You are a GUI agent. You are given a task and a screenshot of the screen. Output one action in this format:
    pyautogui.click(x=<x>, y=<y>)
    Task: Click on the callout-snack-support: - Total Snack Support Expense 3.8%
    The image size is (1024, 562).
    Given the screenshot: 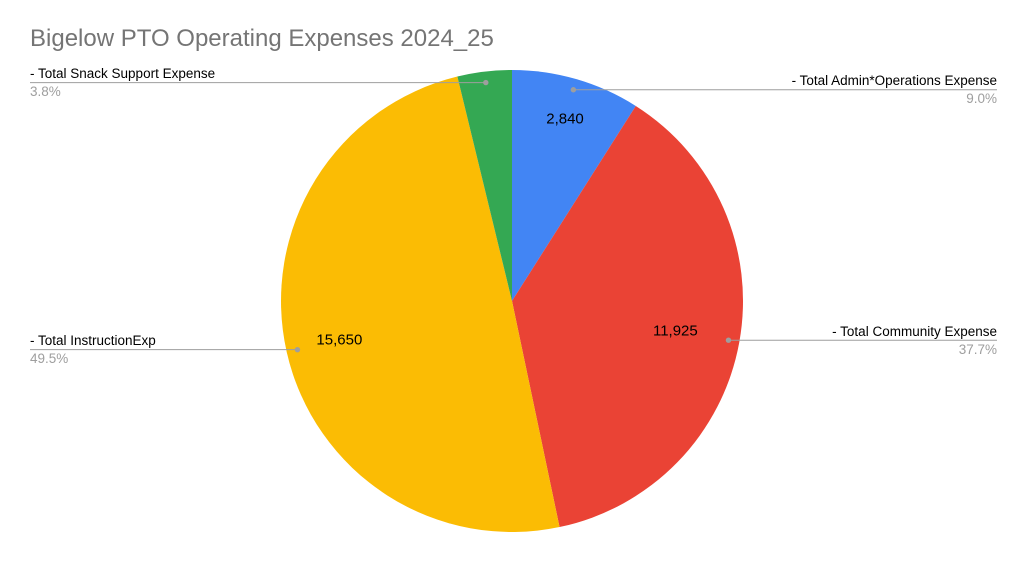 What is the action you would take?
    pyautogui.click(x=122, y=82)
    